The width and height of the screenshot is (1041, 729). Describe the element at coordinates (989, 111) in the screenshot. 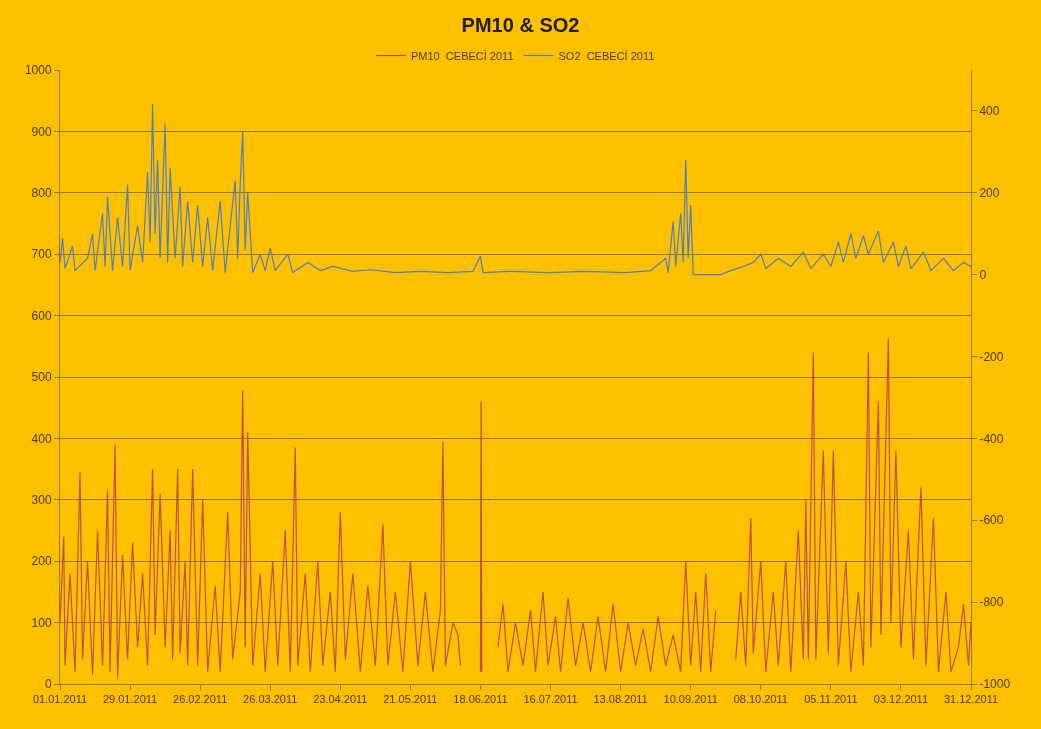

I see `y2-tick-label: 400` at that location.